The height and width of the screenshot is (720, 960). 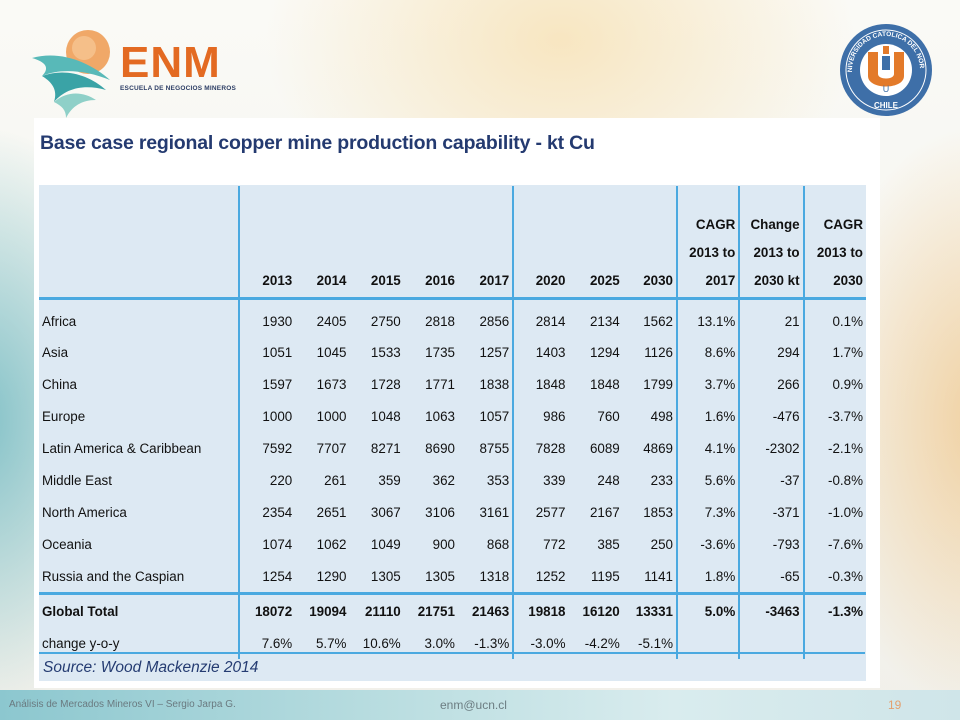 What do you see at coordinates (540, 609) in the screenshot?
I see `table-cell: 19818` at bounding box center [540, 609].